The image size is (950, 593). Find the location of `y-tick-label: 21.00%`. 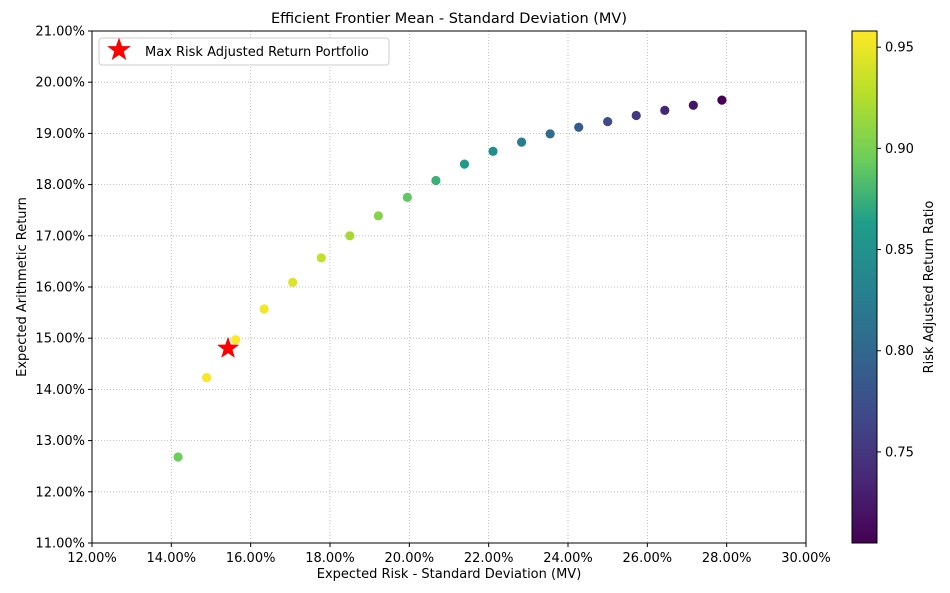

y-tick-label: 21.00% is located at coordinates (60, 32).